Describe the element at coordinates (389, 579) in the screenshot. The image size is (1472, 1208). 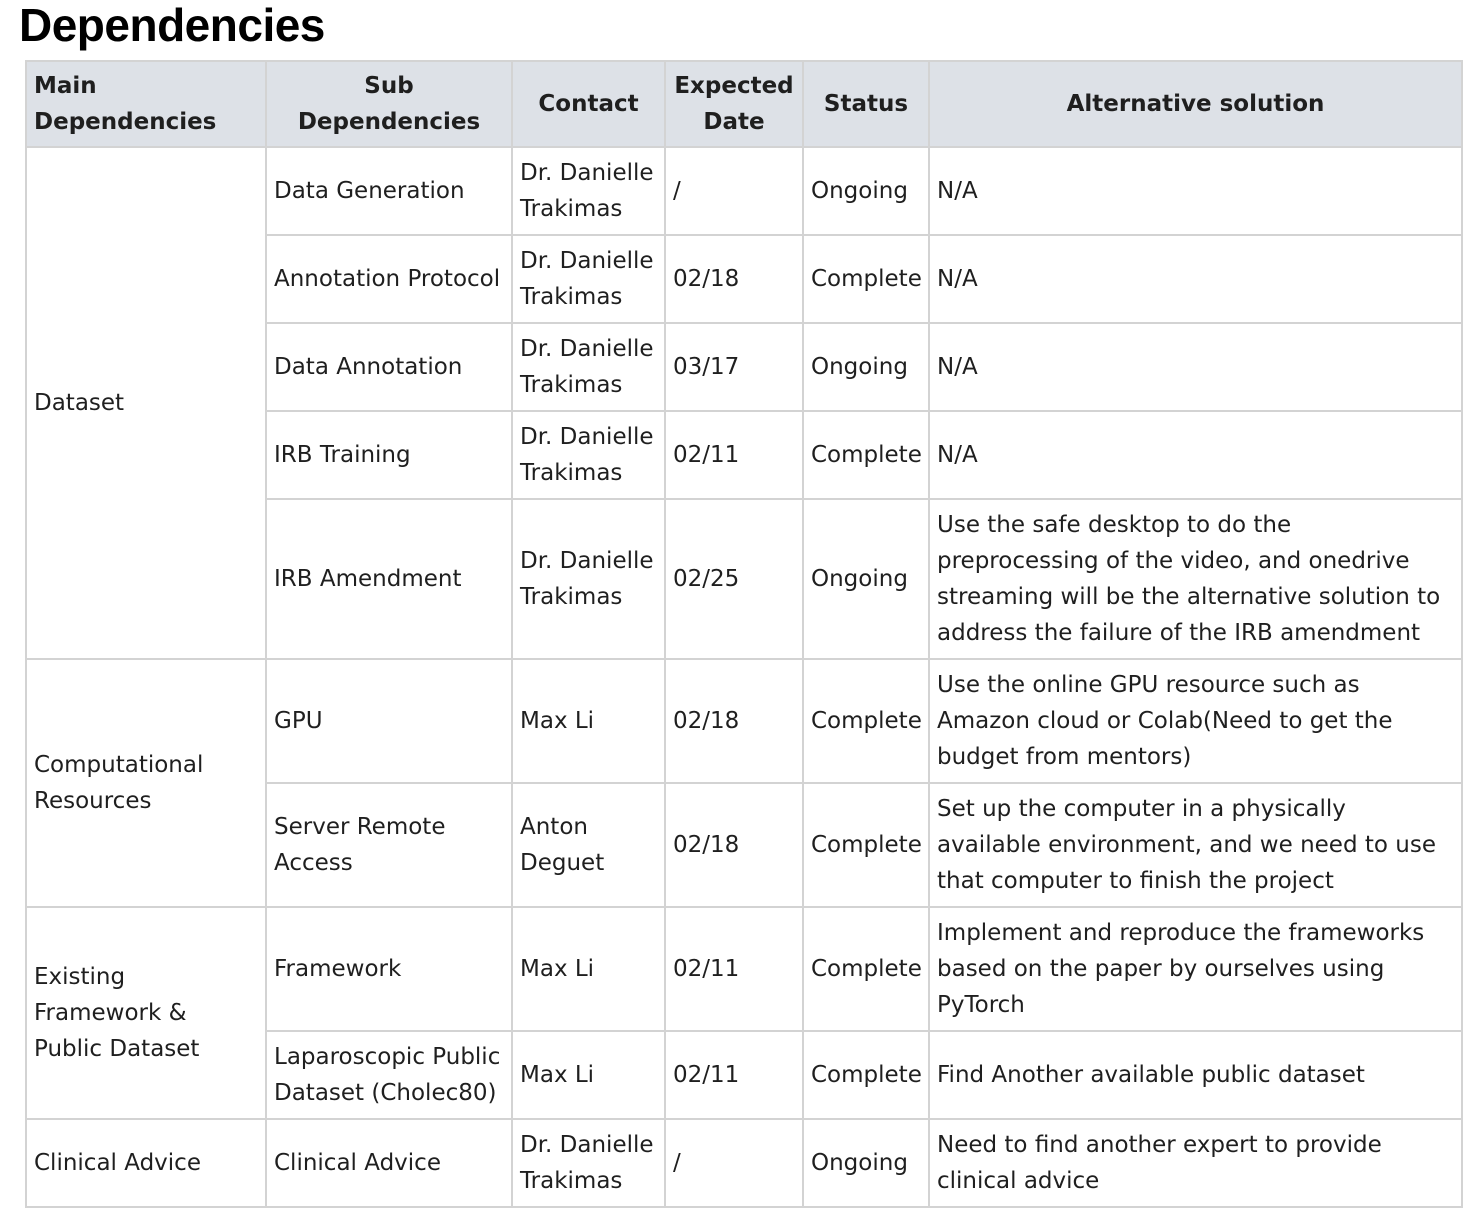
I see `sub-dependency-cell: IRB Amendment` at that location.